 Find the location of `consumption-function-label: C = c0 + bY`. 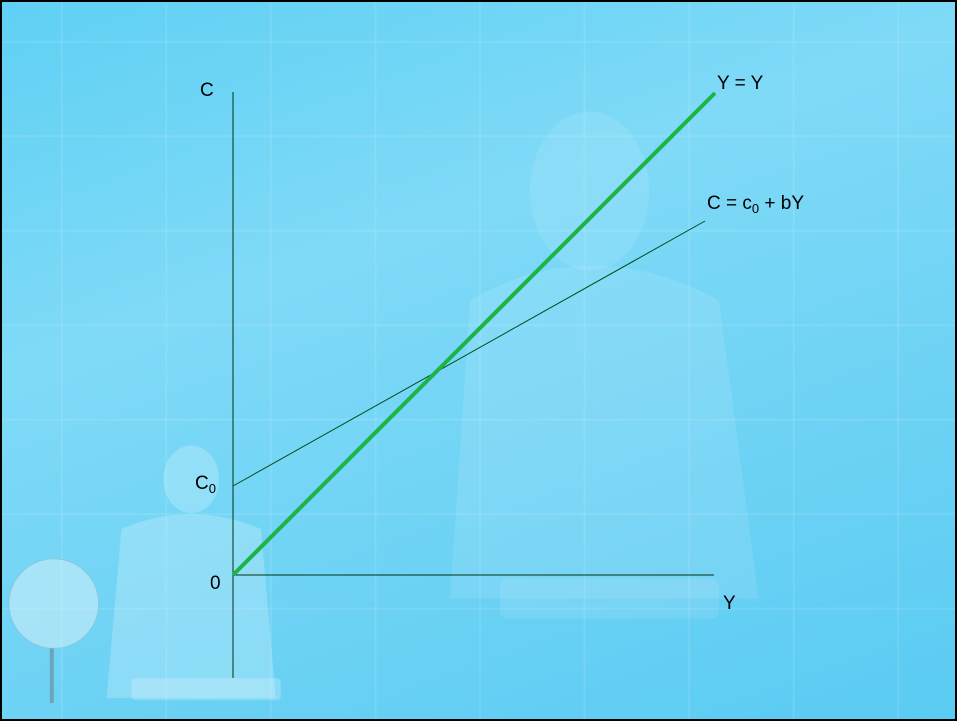

consumption-function-label: C = c0 + bY is located at coordinates (755, 204).